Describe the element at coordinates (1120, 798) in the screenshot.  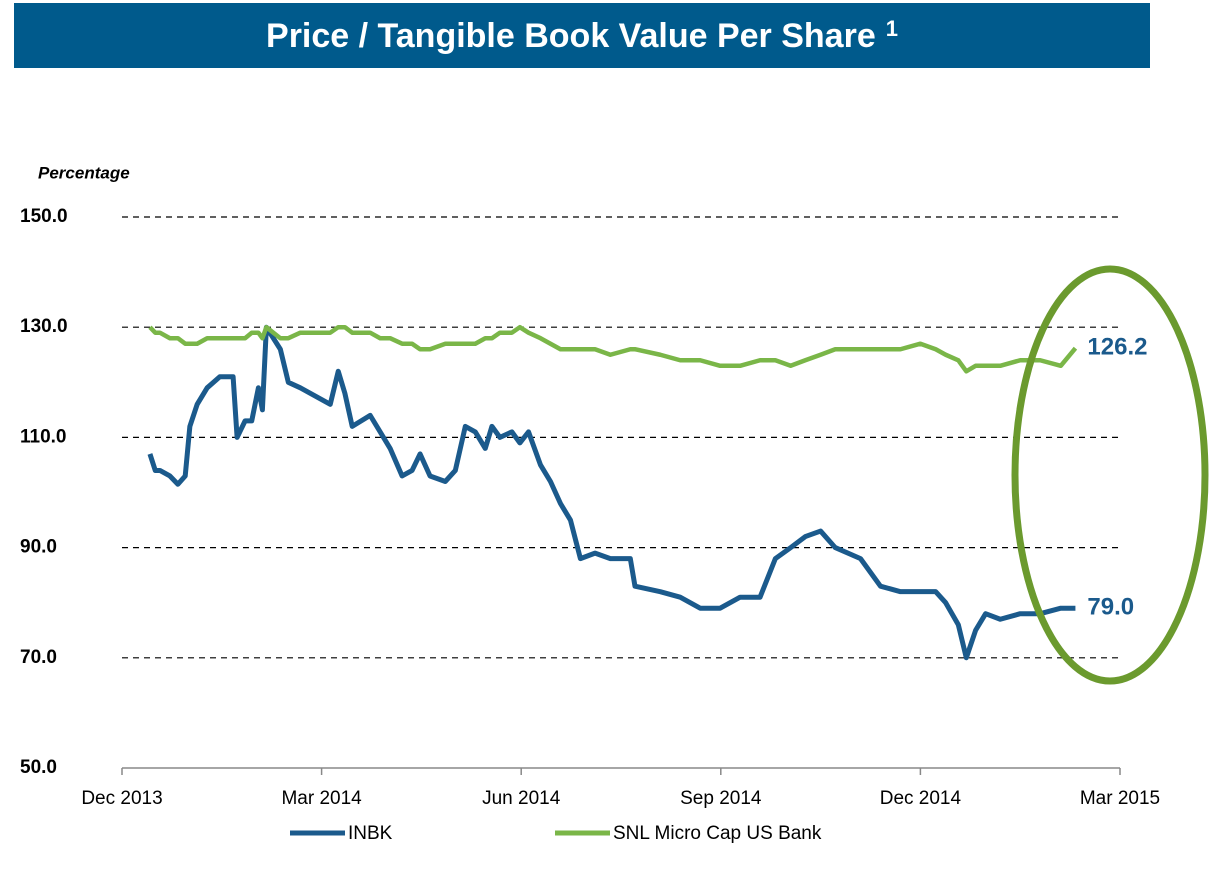
I see `x-tick-label: Mar 2015` at that location.